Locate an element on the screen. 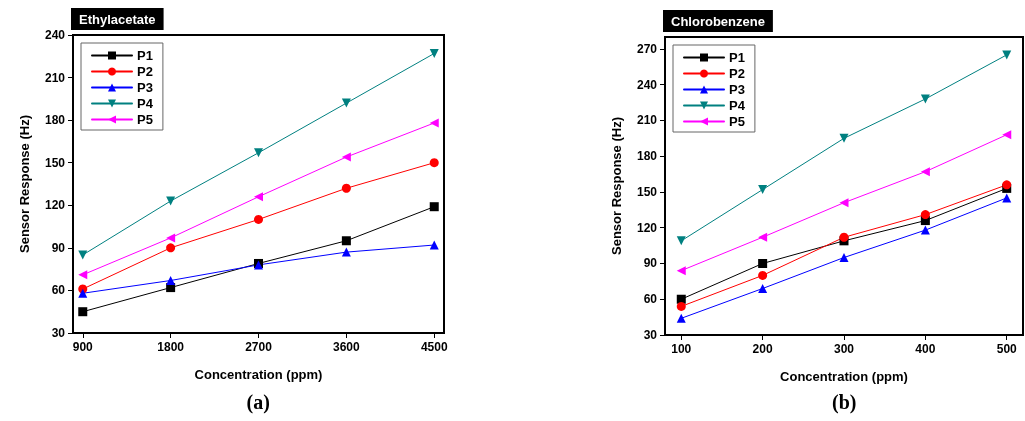 This screenshot has height=421, width=1025. x-tick-label: 100 is located at coordinates (681, 349).